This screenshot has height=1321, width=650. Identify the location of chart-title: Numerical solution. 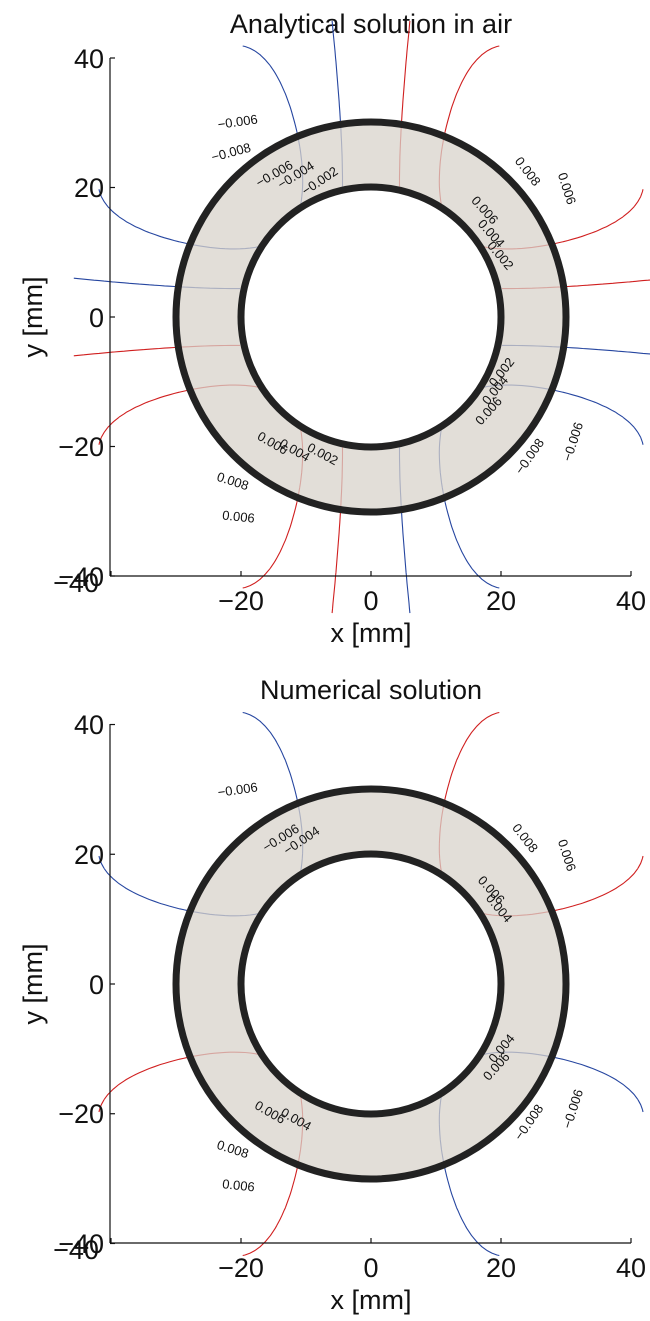
(371, 690).